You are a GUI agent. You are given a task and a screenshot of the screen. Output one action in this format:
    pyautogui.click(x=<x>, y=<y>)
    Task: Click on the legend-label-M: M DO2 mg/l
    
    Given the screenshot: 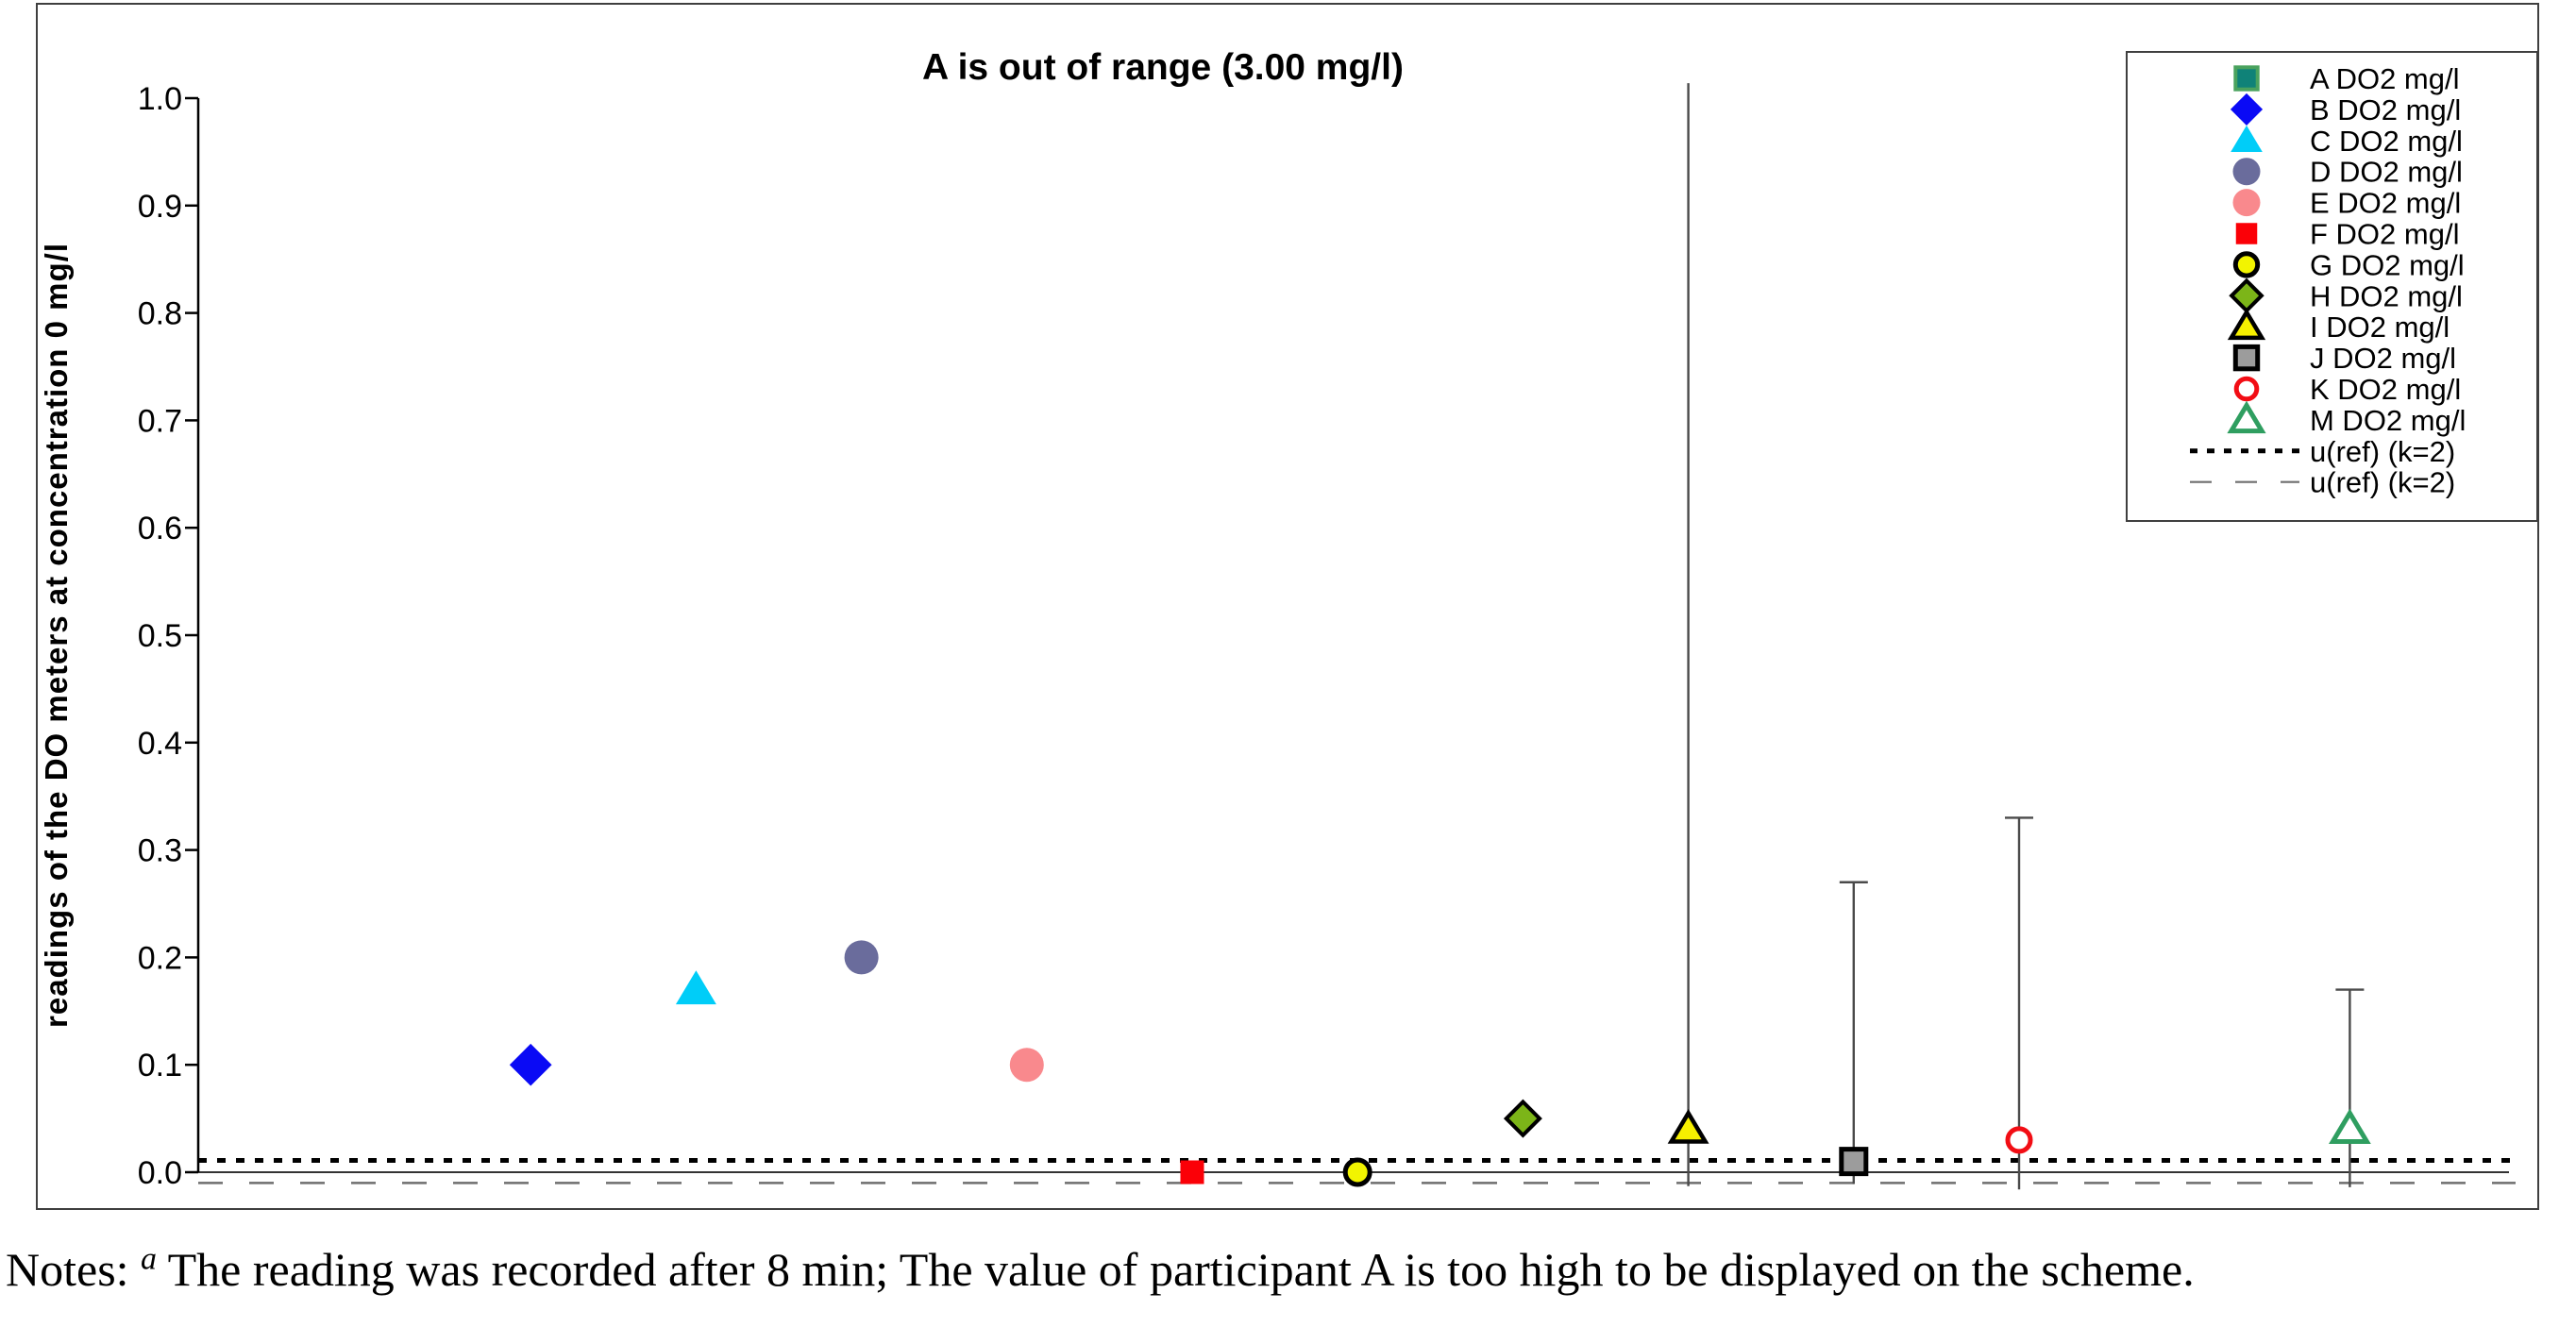 What is the action you would take?
    pyautogui.click(x=2388, y=420)
    